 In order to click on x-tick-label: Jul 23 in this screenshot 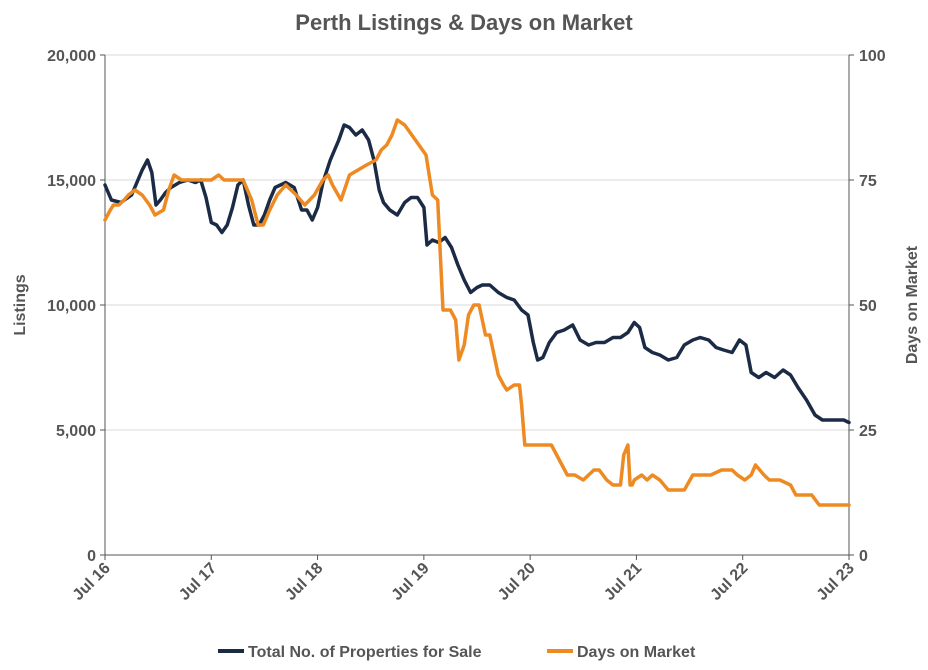, I will do `click(836, 582)`.